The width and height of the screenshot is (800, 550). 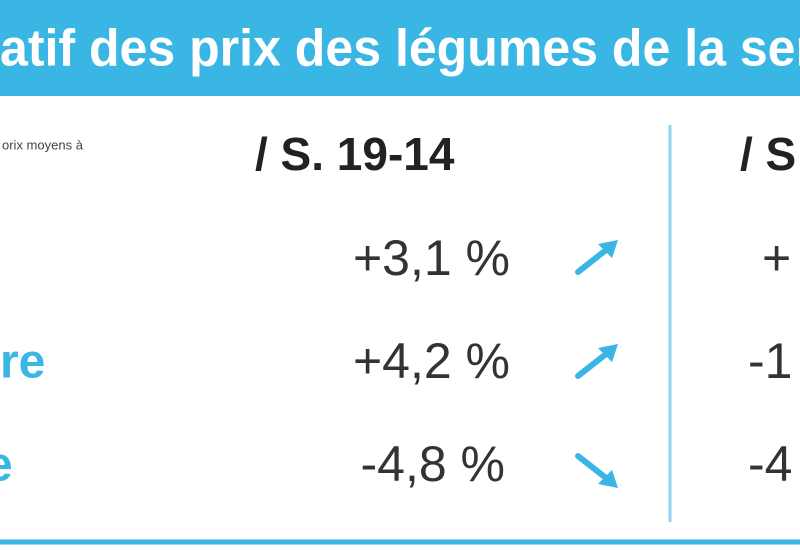 I want to click on title: atif des prix des légumes de la ser, so click(x=400, y=49).